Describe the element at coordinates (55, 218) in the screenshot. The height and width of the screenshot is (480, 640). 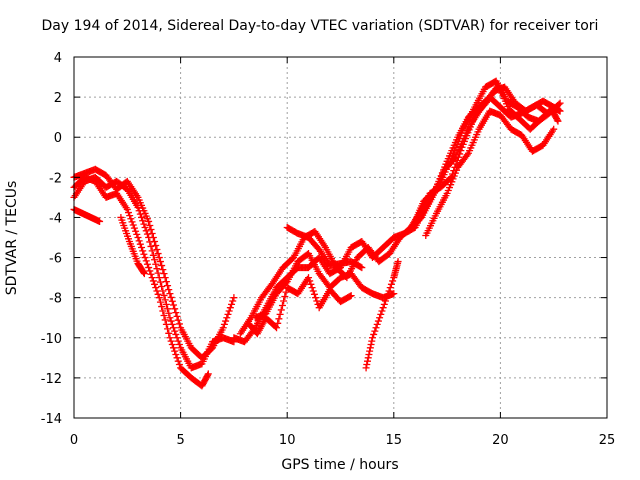
I see `y-tick-label: -4` at that location.